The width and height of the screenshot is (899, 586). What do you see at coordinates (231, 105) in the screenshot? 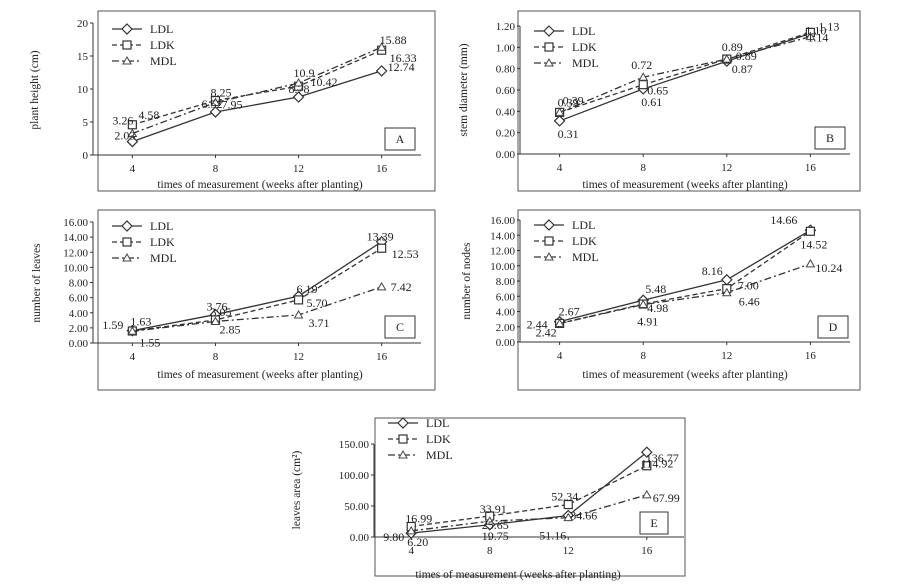
I see `data-label: 7.95` at bounding box center [231, 105].